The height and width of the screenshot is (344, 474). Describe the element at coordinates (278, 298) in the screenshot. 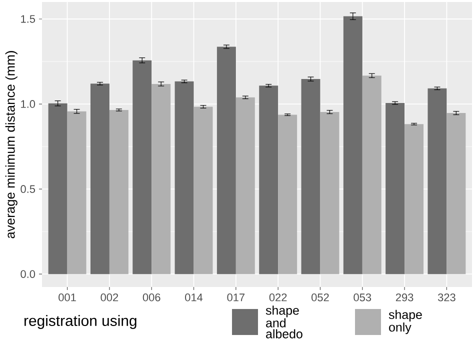

I see `x-tick-label: 022` at that location.